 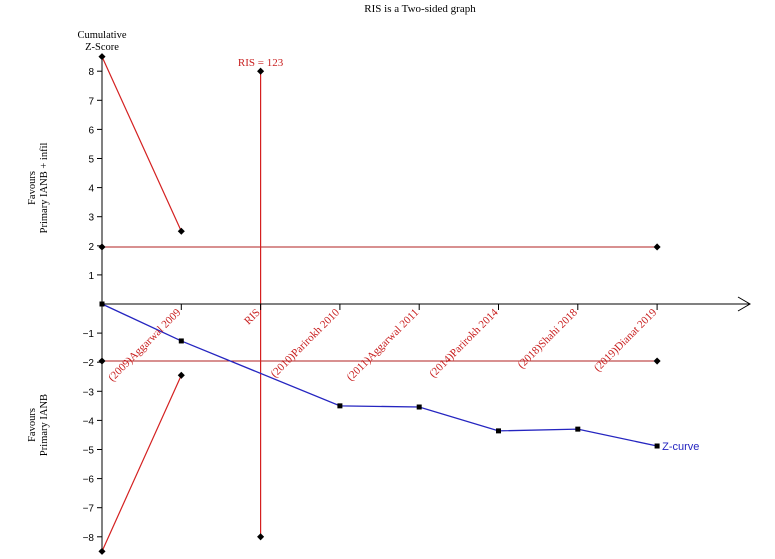 I want to click on ris-axis-label: RIS, so click(x=252, y=317).